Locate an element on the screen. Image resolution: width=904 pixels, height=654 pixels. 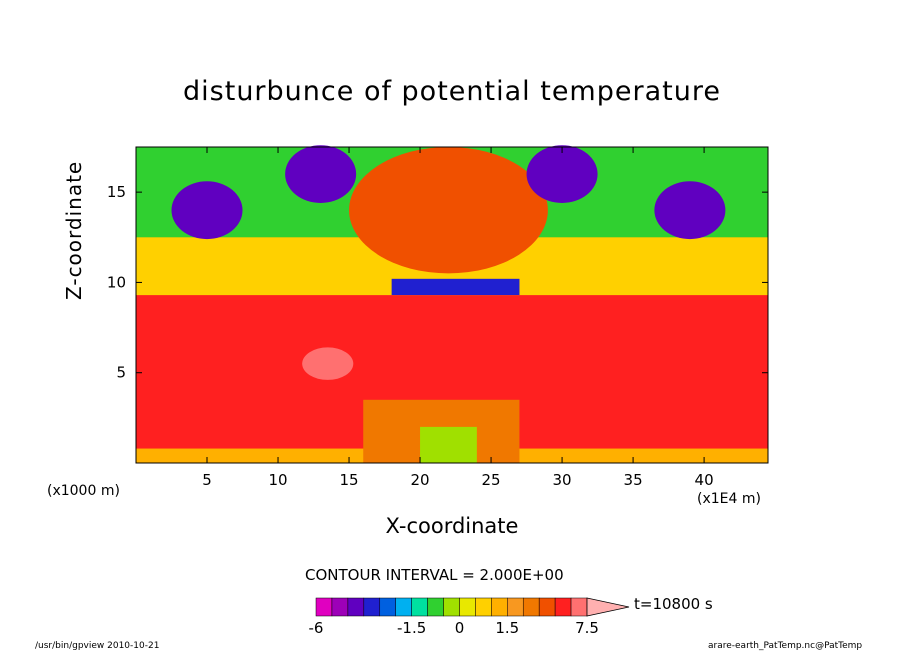
footer-program-date: /usr/bin/gpview 2010-10-21 is located at coordinates (97, 646).